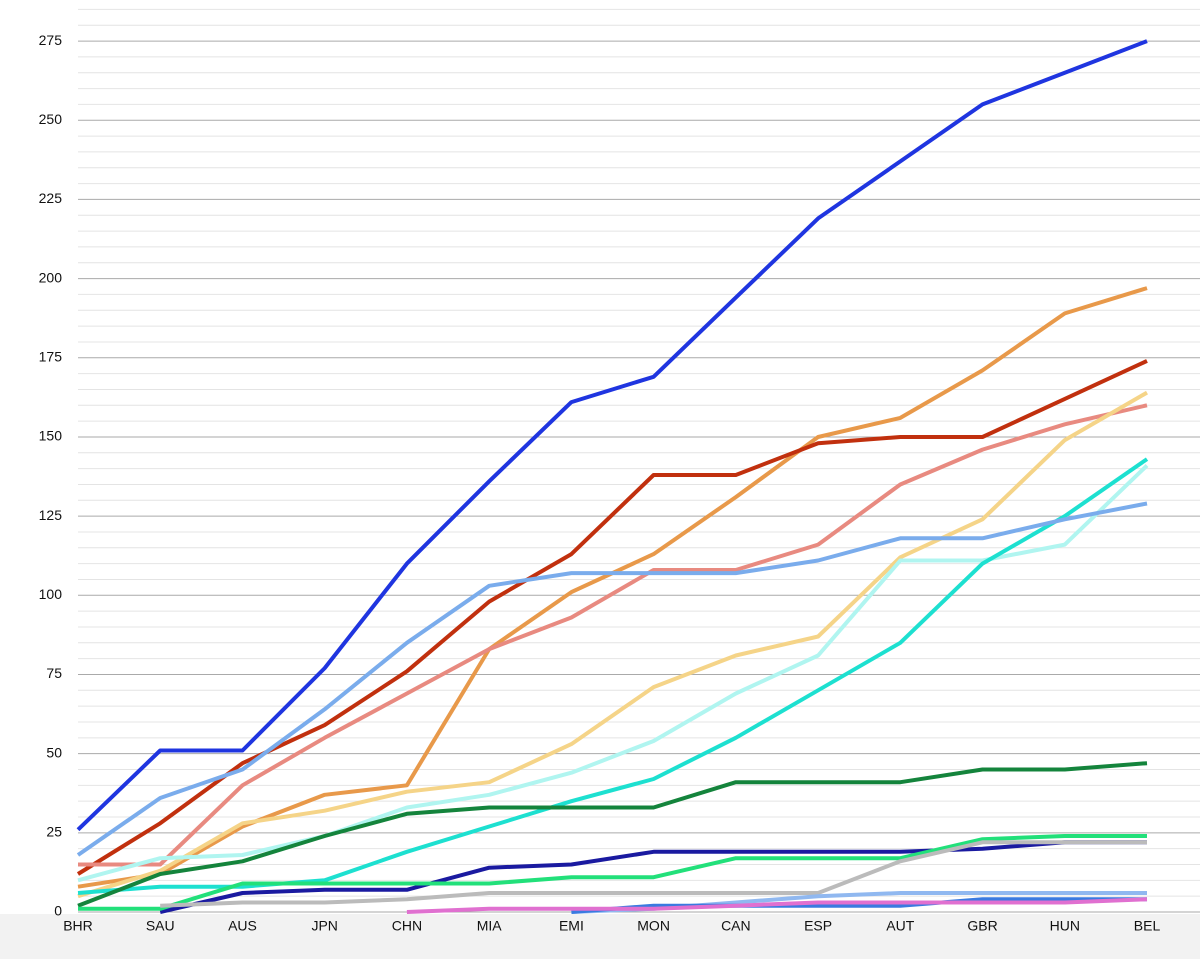 The width and height of the screenshot is (1200, 959). Describe the element at coordinates (982, 926) in the screenshot. I see `x-tick-label: GBR` at that location.